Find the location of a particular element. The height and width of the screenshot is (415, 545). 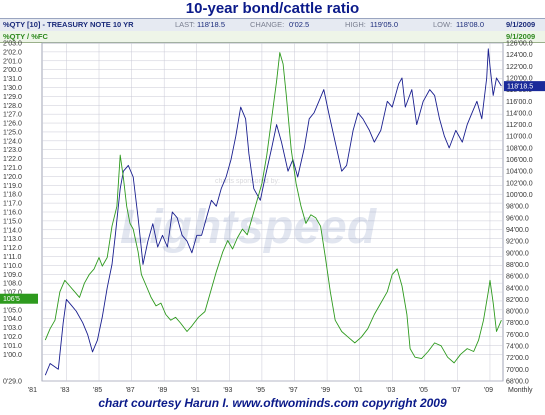

left-tick-label: 1'29.0 is located at coordinates (12, 97).